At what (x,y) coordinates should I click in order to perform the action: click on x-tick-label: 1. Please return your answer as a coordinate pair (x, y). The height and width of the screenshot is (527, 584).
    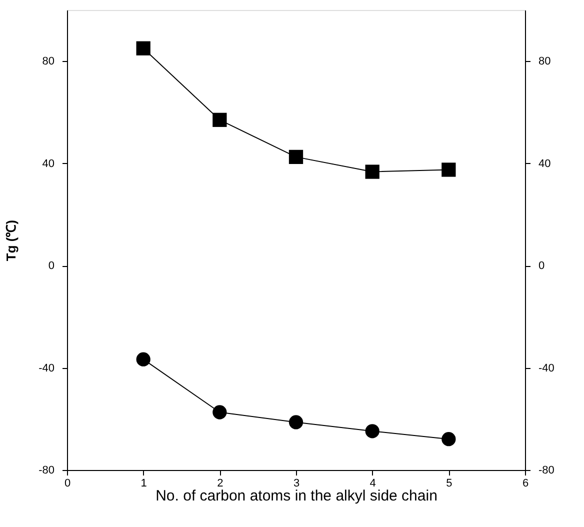
    Looking at the image, I should click on (143, 484).